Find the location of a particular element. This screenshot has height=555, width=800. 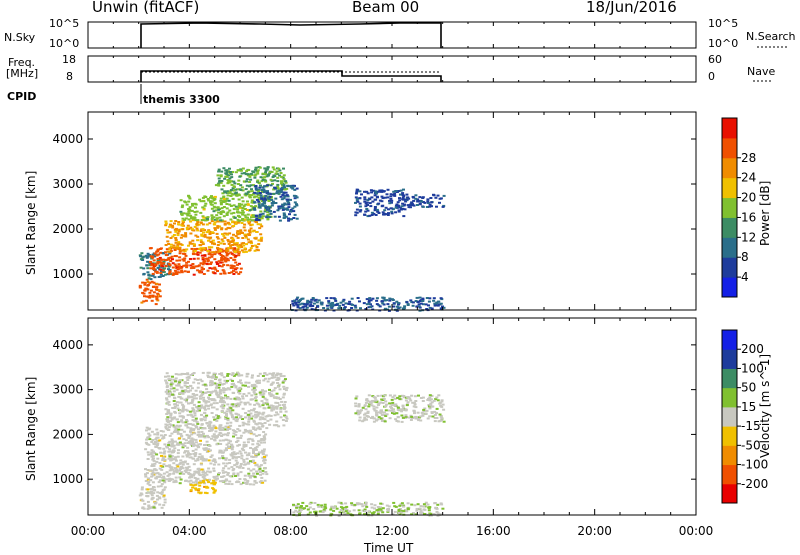

nave-tick-bottom: 0 is located at coordinates (711, 76).